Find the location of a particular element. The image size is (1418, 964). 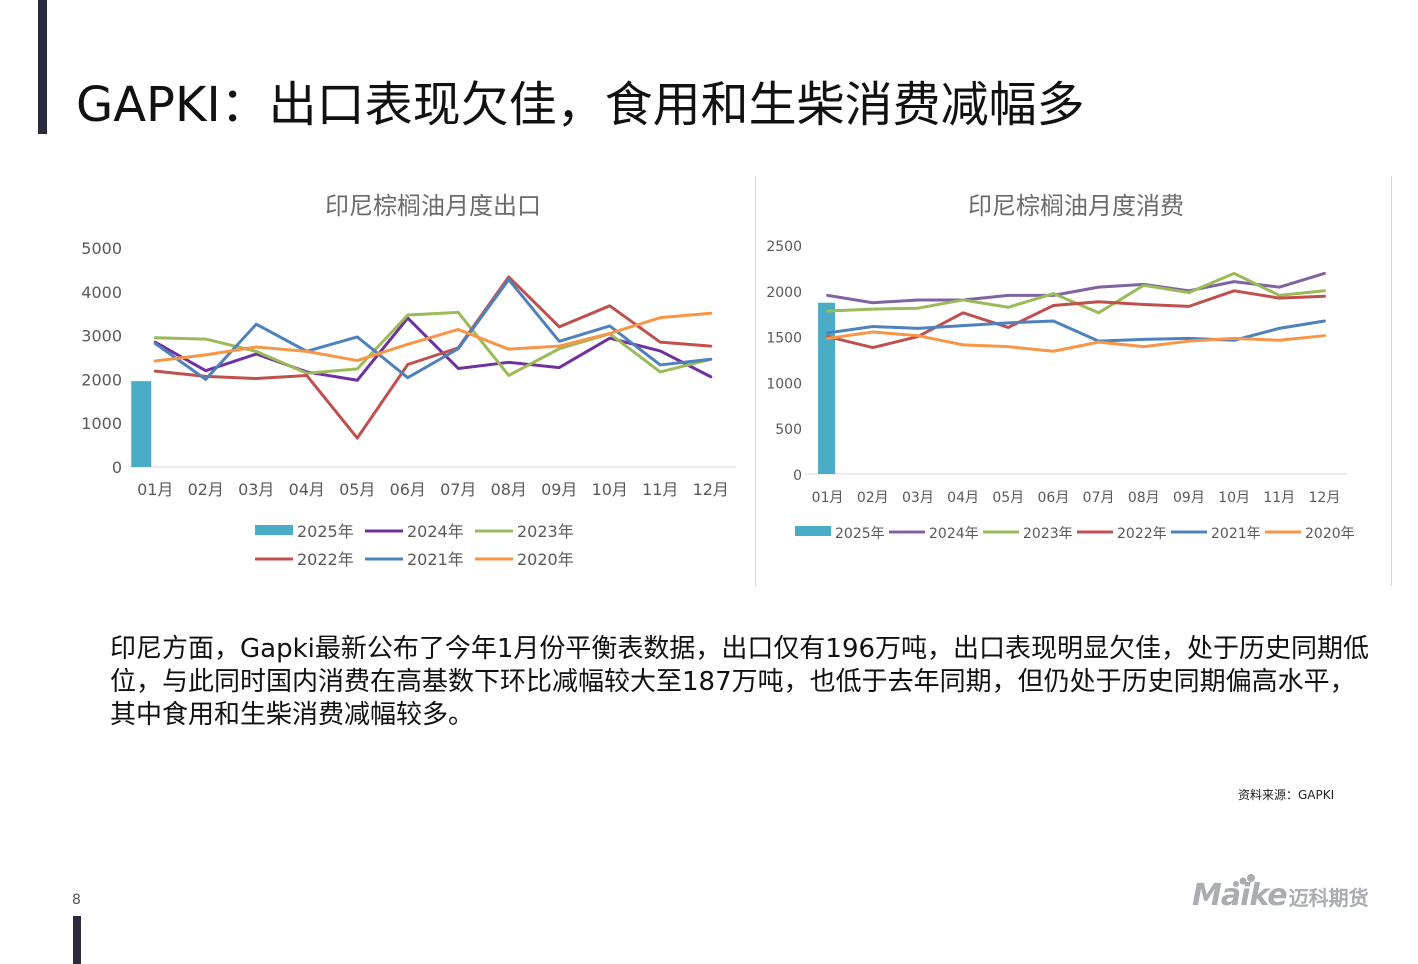

page-title: GAPKI：出口表现欠佳，食用和生柴消费减幅多 is located at coordinates (580, 105).